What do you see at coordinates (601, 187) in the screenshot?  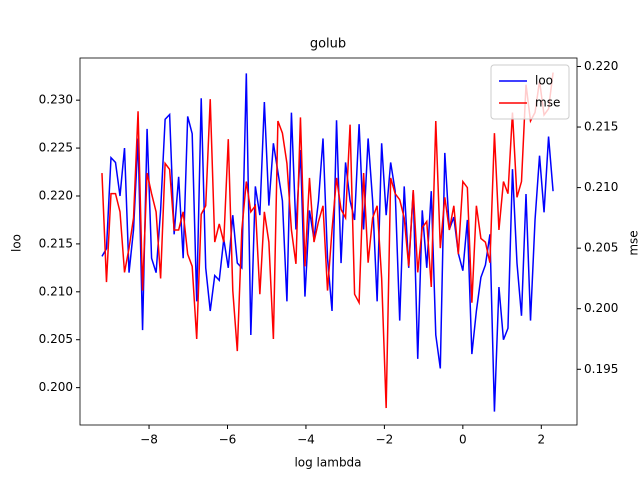 I see `y2-tick-label: 0.210` at bounding box center [601, 187].